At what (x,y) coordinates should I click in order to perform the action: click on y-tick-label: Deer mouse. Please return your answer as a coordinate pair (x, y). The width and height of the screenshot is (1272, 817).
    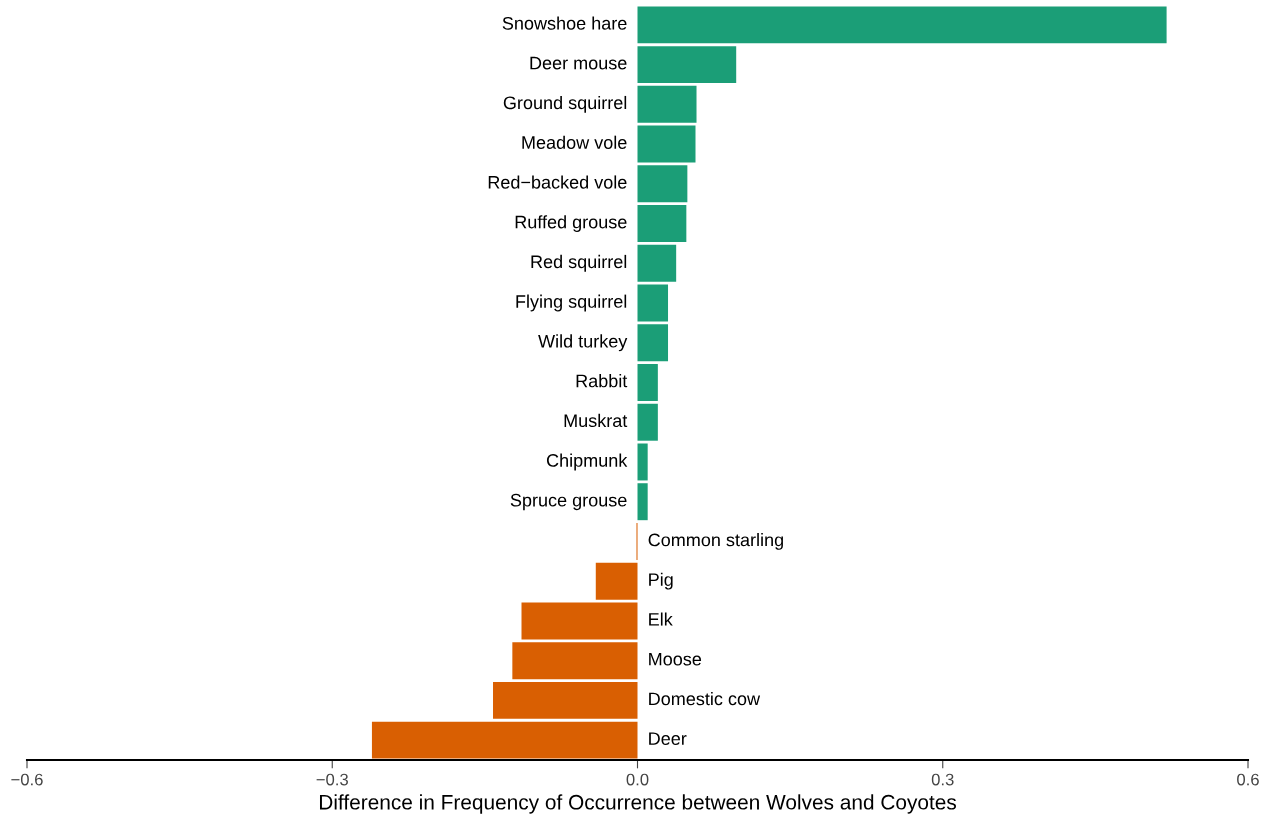
    Looking at the image, I should click on (578, 63).